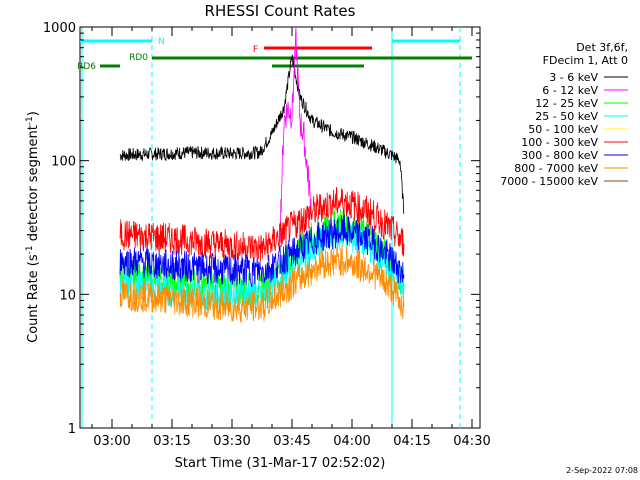 The height and width of the screenshot is (480, 640). I want to click on legend-label: 7000 - 15000 keV, so click(549, 181).